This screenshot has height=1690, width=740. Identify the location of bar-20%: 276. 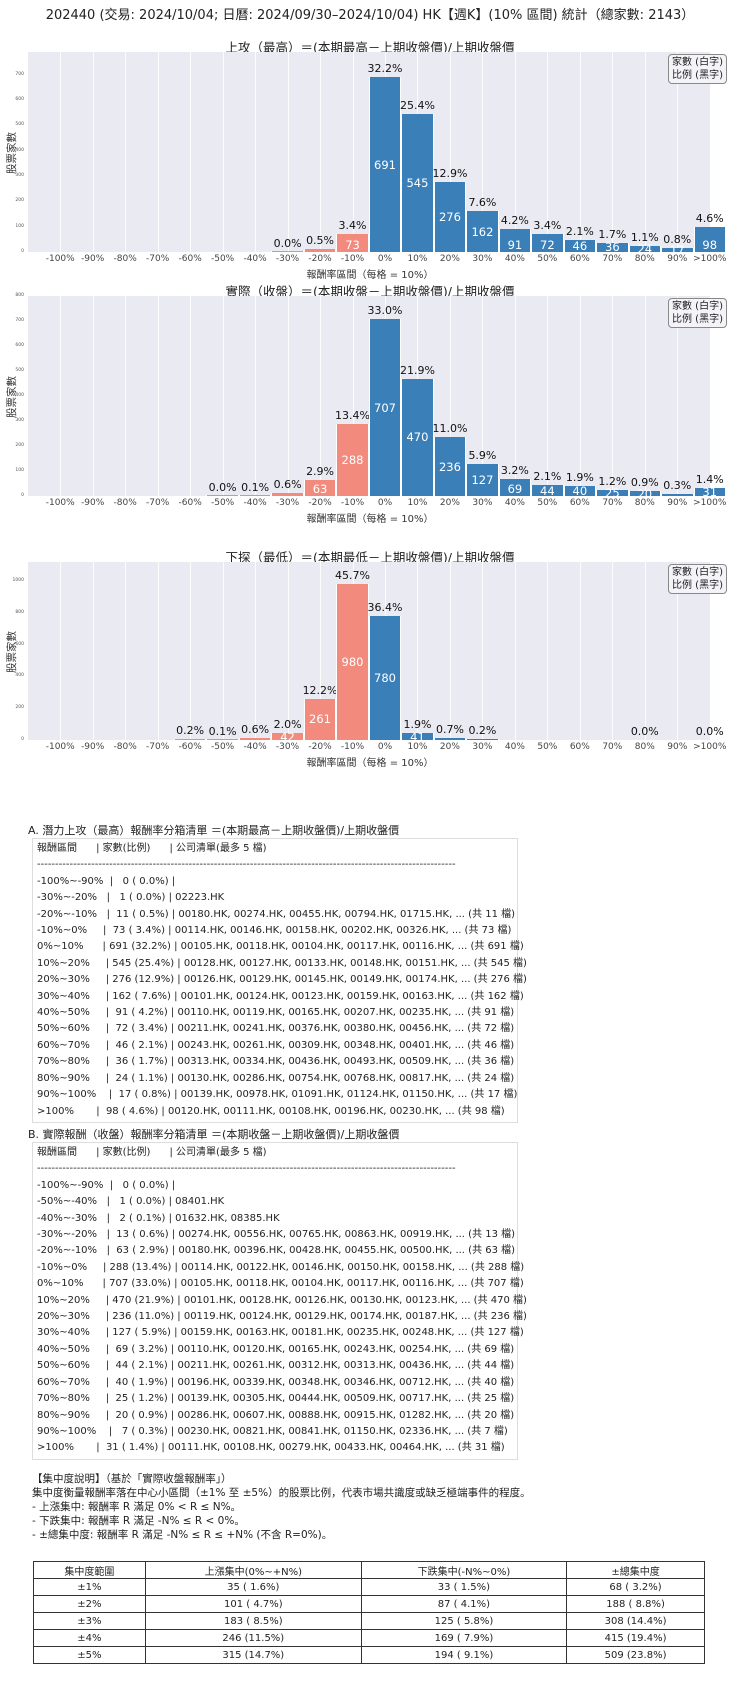
(450, 217).